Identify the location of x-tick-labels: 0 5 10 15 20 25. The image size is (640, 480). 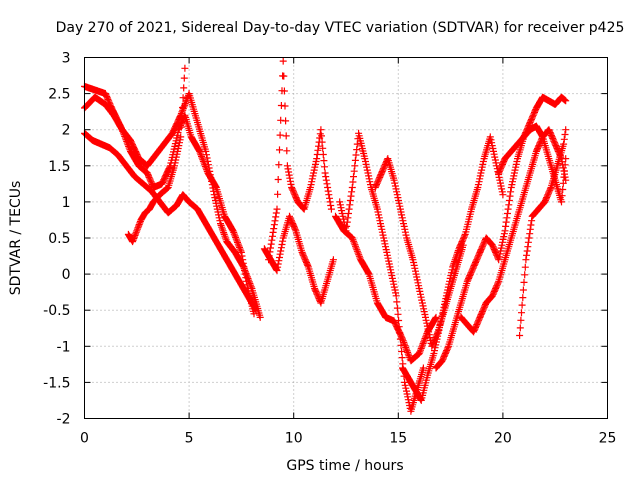
(348, 439).